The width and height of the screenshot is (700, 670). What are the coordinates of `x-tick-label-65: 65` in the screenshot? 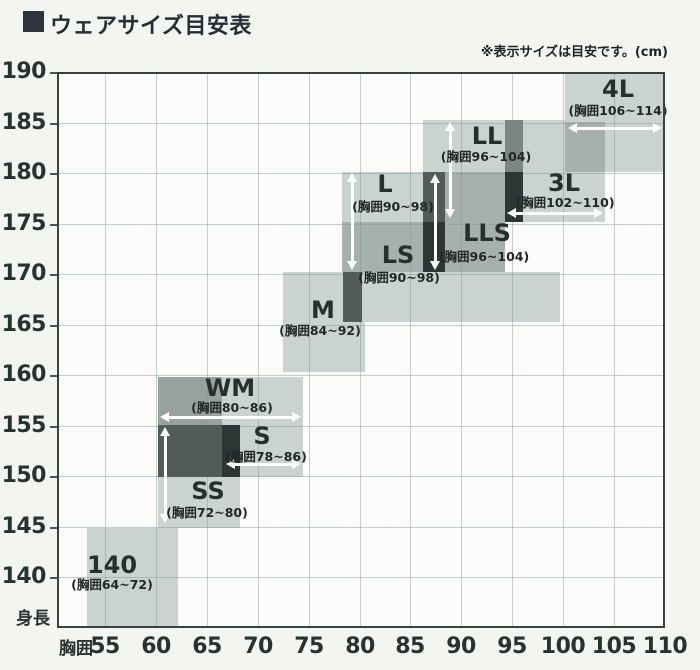 It's located at (207, 646).